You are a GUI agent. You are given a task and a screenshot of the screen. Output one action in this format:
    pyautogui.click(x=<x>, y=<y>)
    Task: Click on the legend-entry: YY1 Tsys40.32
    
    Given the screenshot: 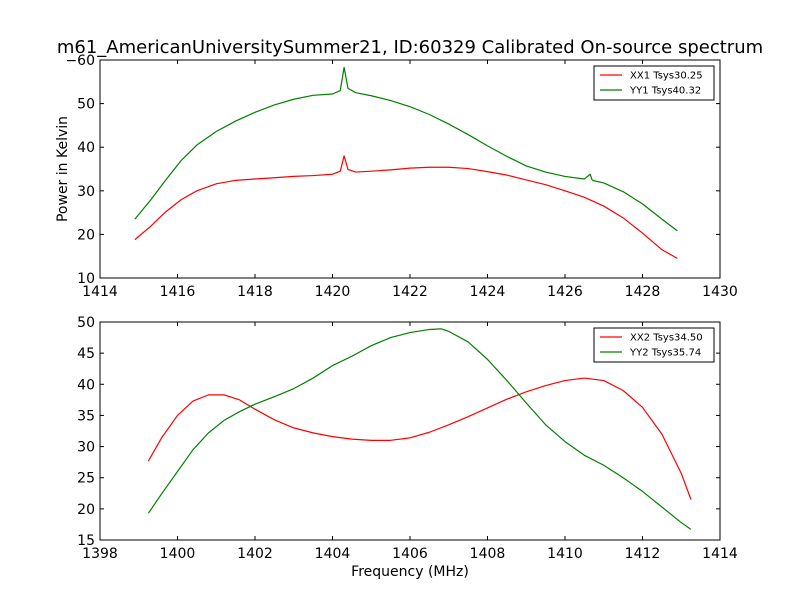 What is the action you would take?
    pyautogui.click(x=665, y=91)
    